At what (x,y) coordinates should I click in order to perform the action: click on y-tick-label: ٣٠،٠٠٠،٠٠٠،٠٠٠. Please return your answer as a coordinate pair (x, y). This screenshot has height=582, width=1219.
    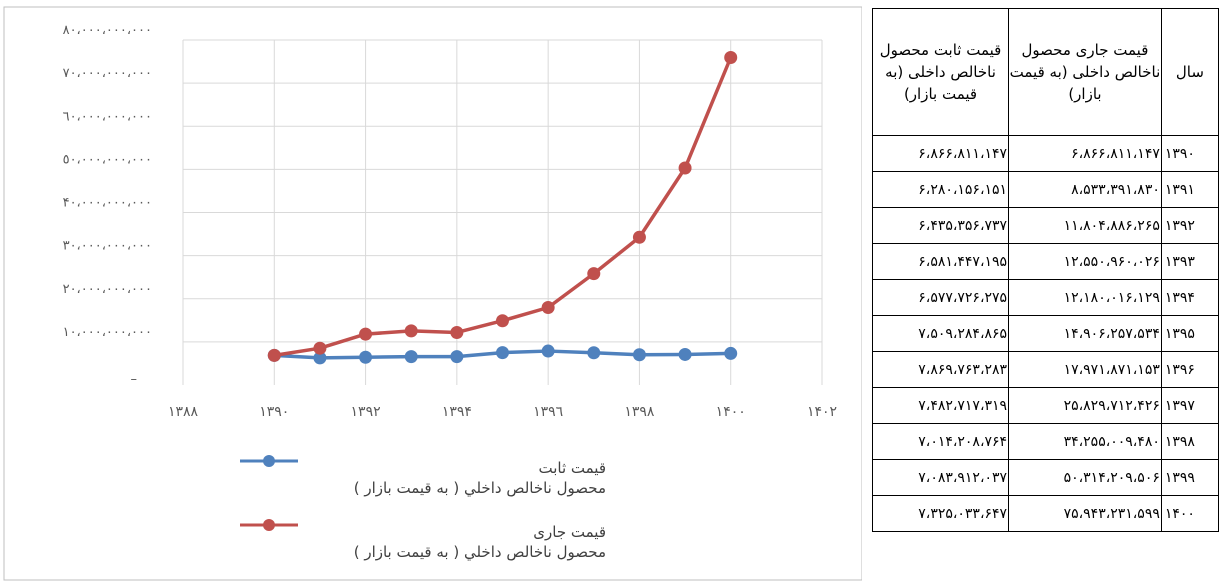
    Looking at the image, I should click on (107, 246).